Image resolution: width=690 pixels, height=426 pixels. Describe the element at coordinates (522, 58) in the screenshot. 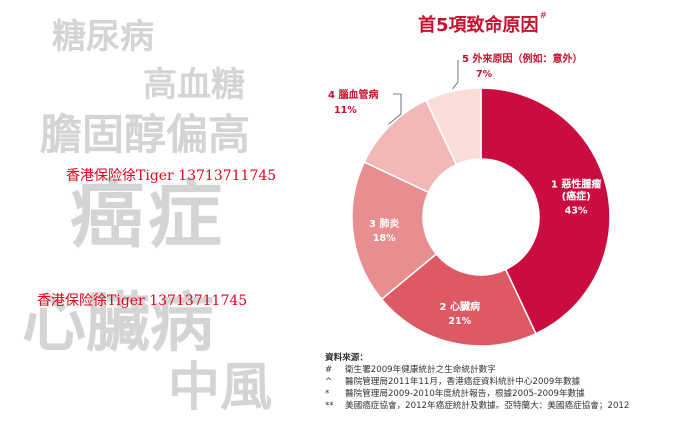

I see `slice-label: 5 外來原因（例如：意外）` at that location.